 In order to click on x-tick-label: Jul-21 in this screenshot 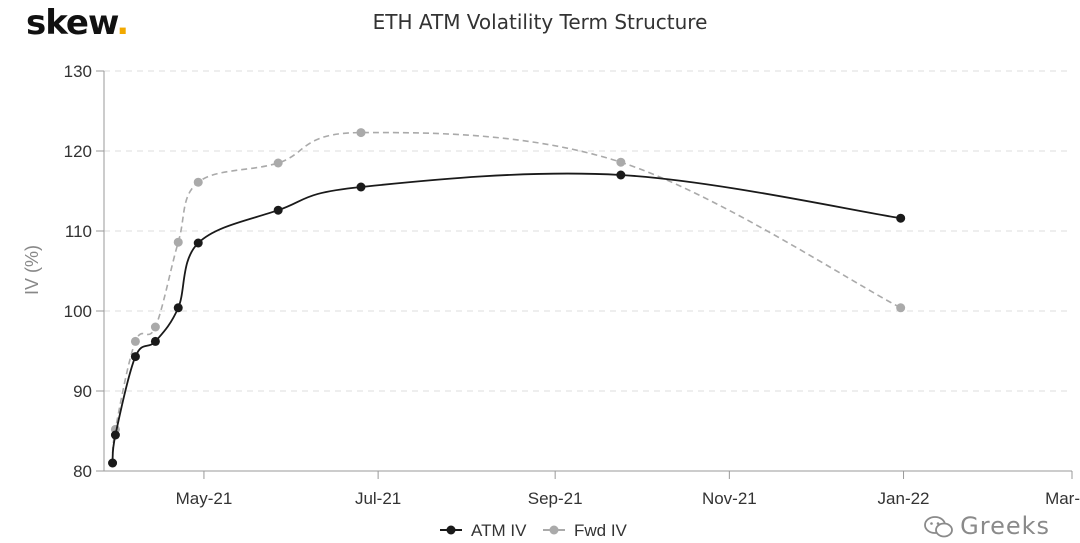, I will do `click(378, 498)`.